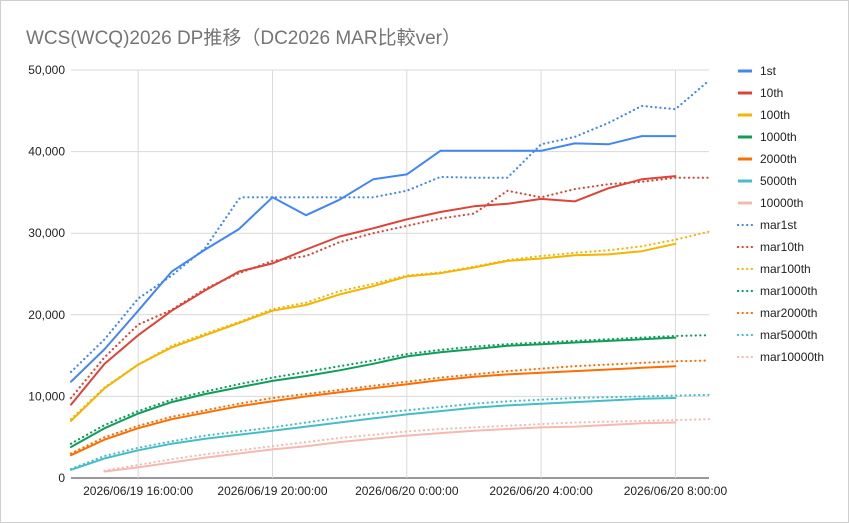 This screenshot has height=523, width=849. Describe the element at coordinates (541, 491) in the screenshot. I see `x-tick-label: 2026/06/20 4:00:00` at that location.